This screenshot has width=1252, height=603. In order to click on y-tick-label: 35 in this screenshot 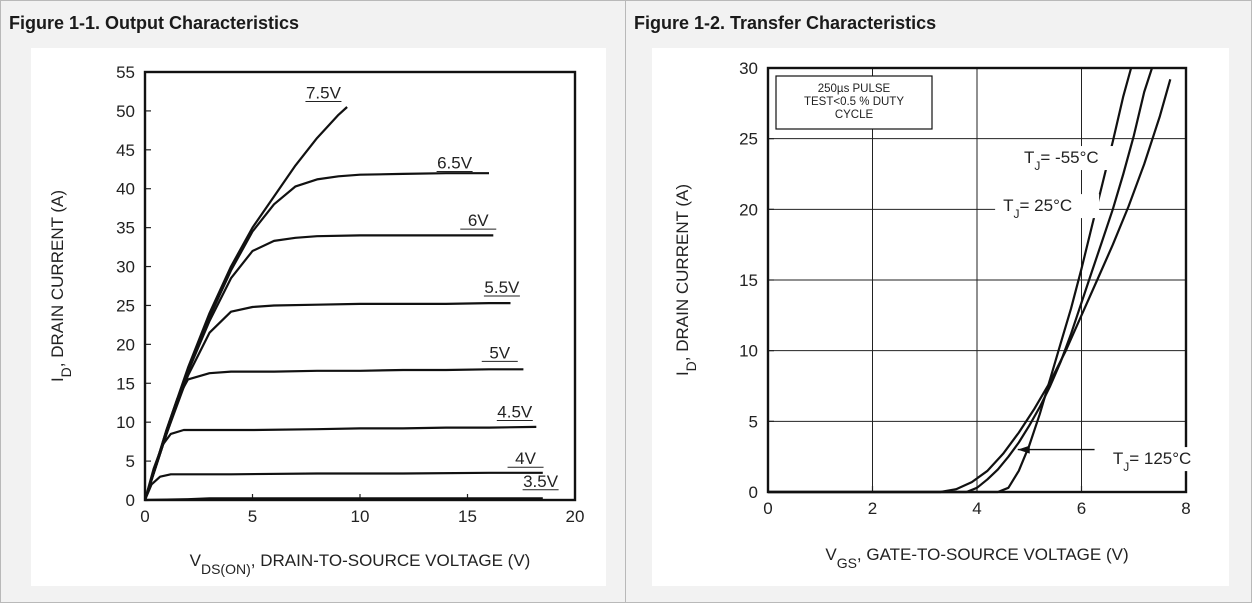, I will do `click(125, 228)`.